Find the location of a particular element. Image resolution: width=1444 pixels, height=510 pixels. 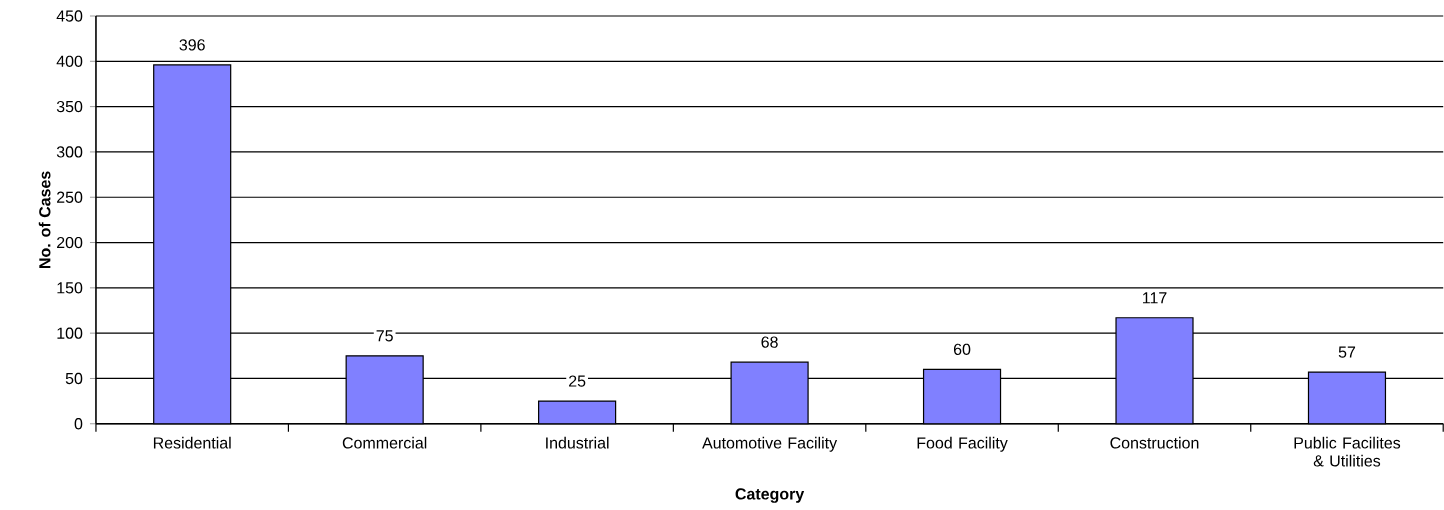

data-label: 396 is located at coordinates (192, 45).